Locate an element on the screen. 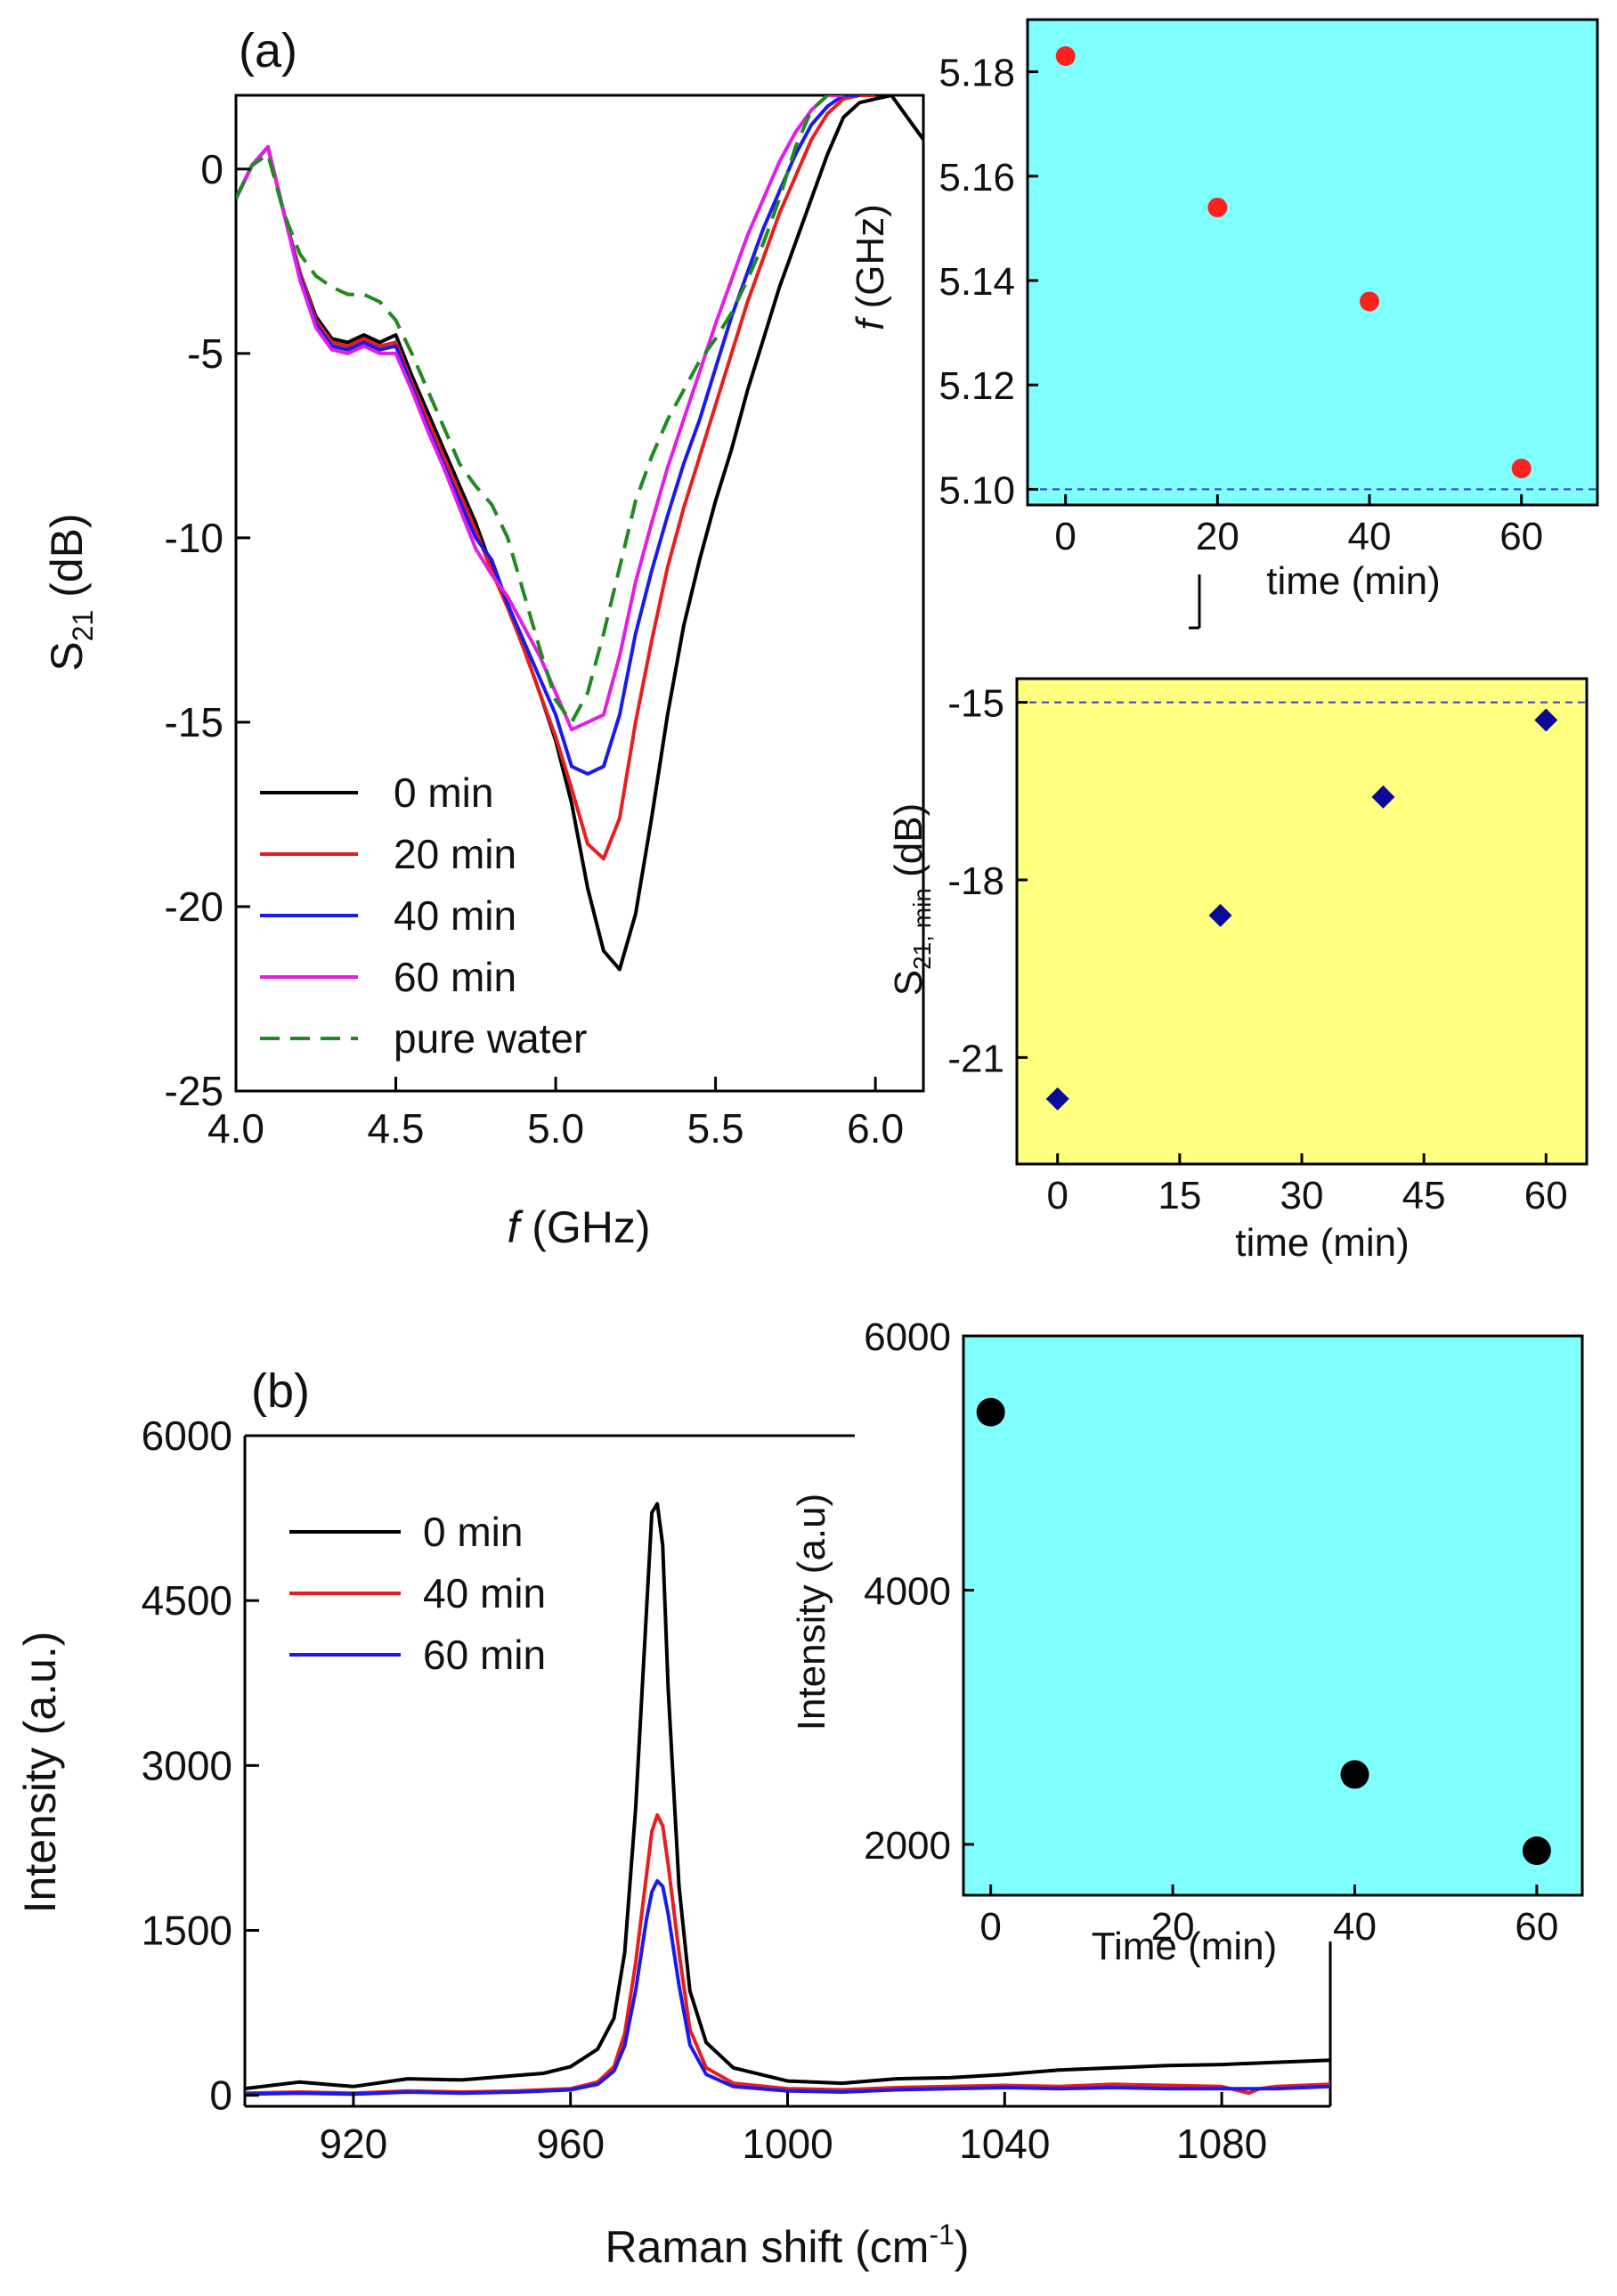 This screenshot has height=2296, width=1617. y-tick-label: 5.14 is located at coordinates (977, 282).